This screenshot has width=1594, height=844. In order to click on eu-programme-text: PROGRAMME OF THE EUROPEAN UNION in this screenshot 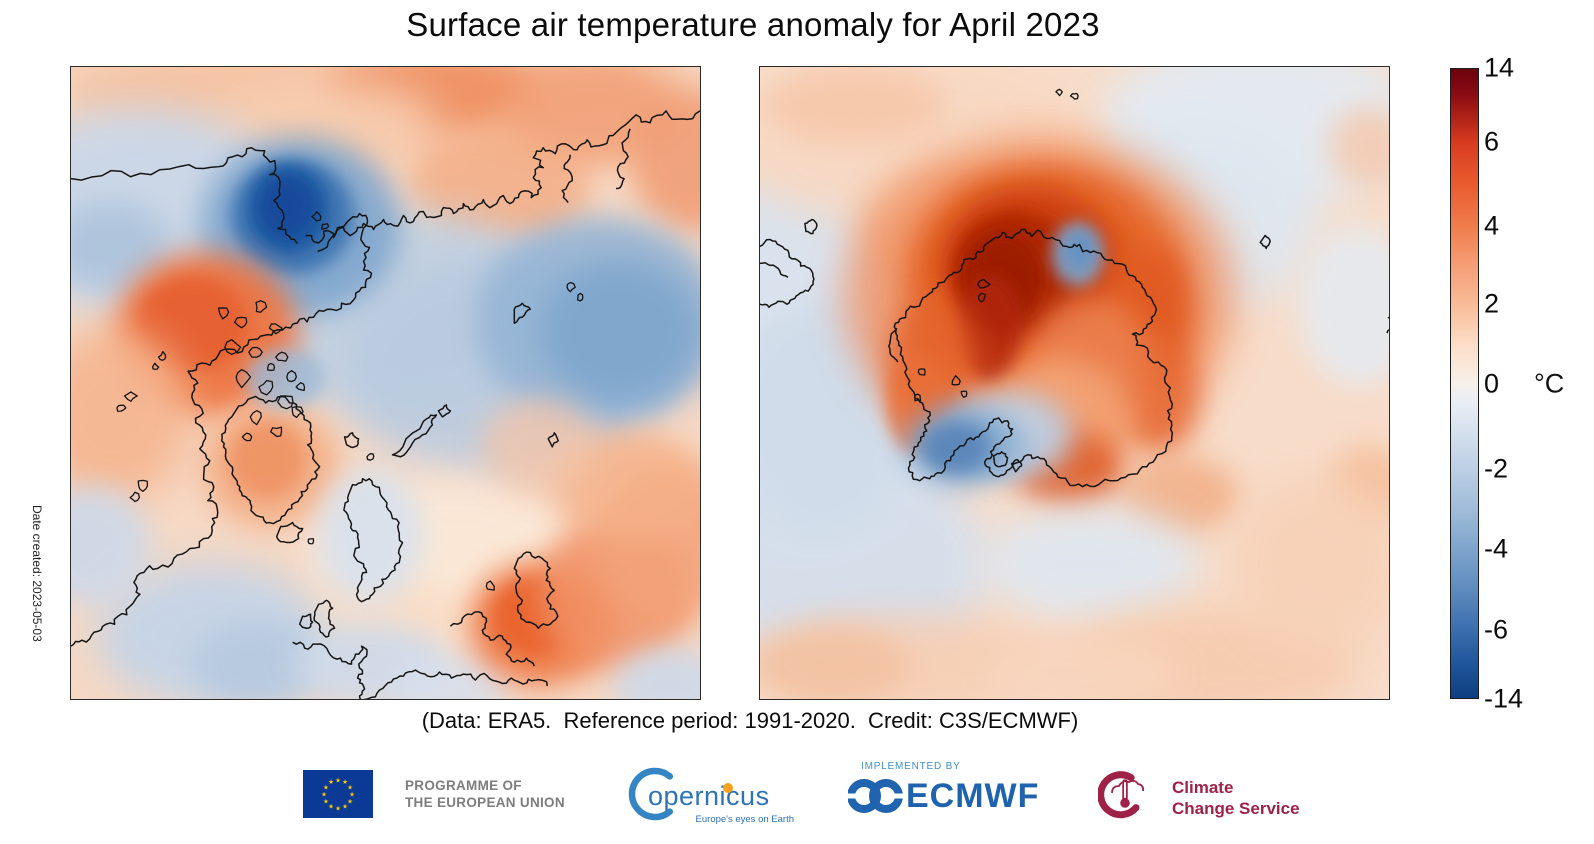, I will do `click(485, 794)`.